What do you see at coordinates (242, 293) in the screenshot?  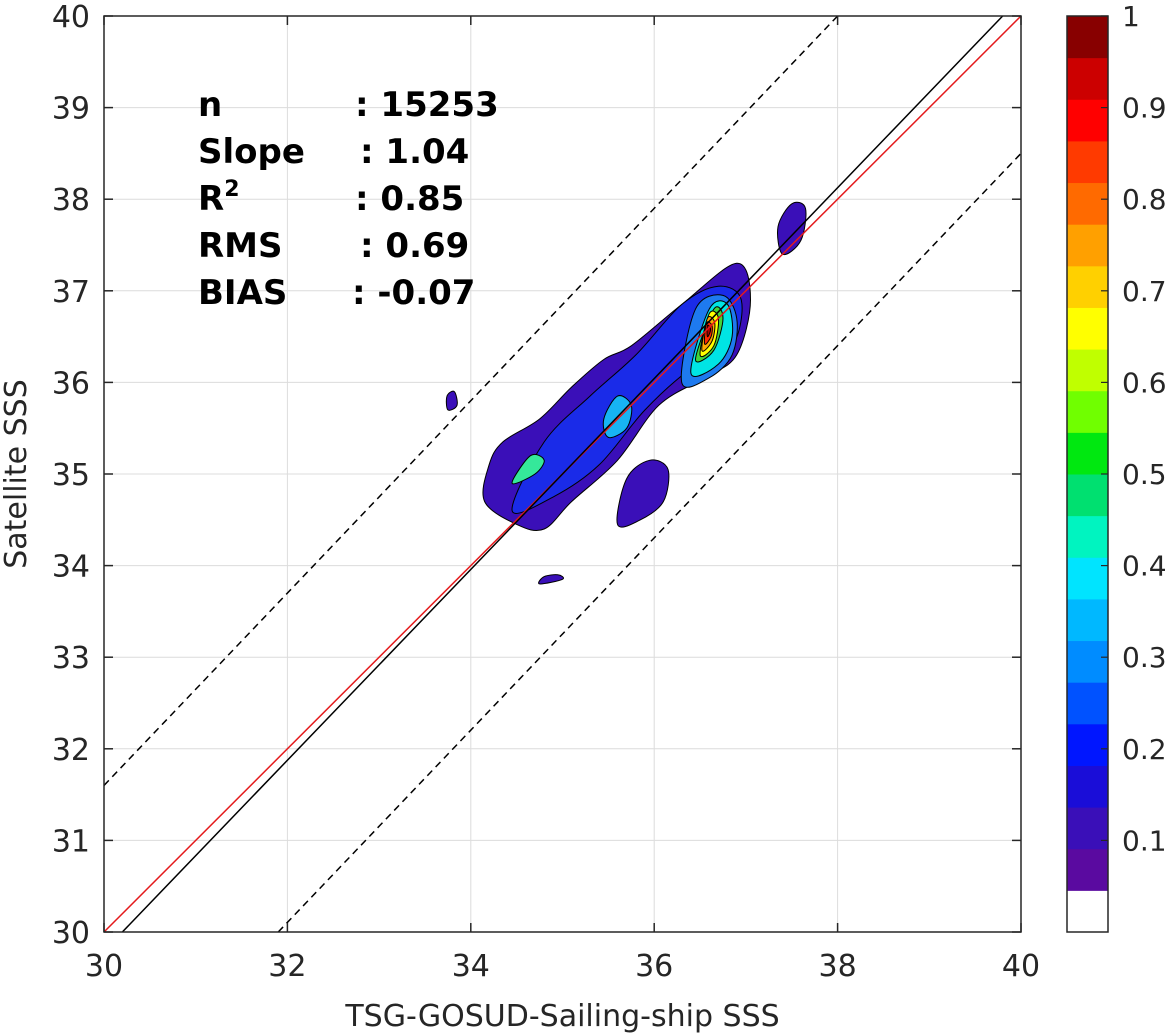 I see `stat-name-bias: BIAS` at bounding box center [242, 293].